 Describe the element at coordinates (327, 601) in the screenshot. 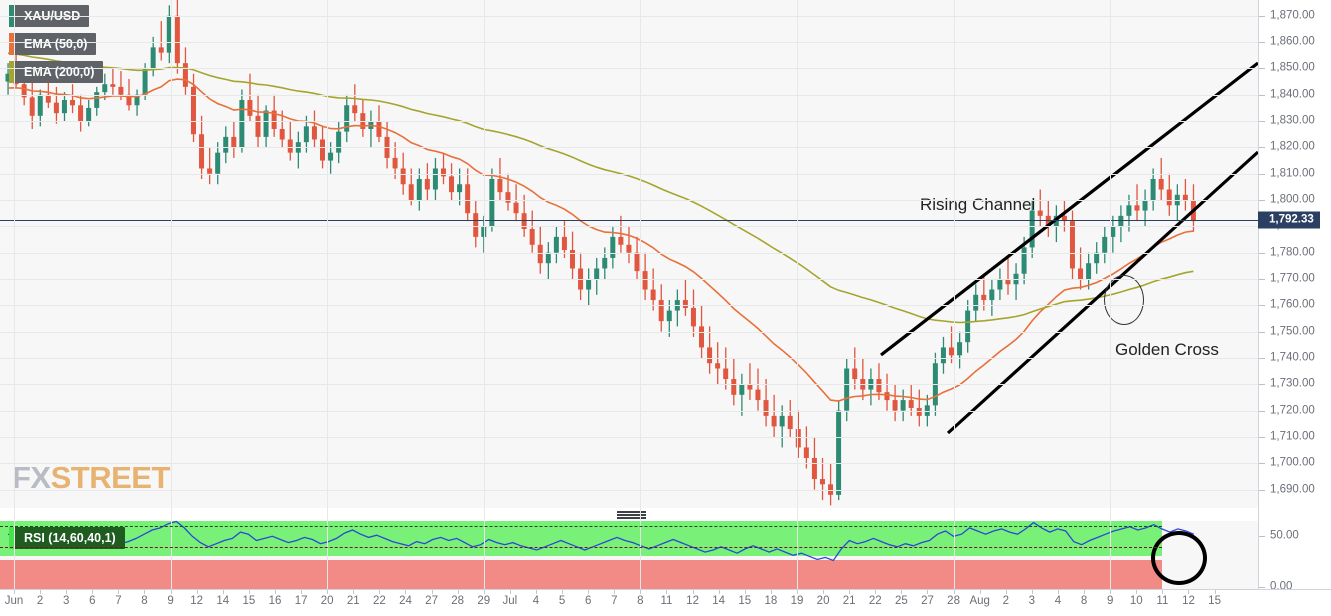

I see `date-axis-label: 20` at that location.